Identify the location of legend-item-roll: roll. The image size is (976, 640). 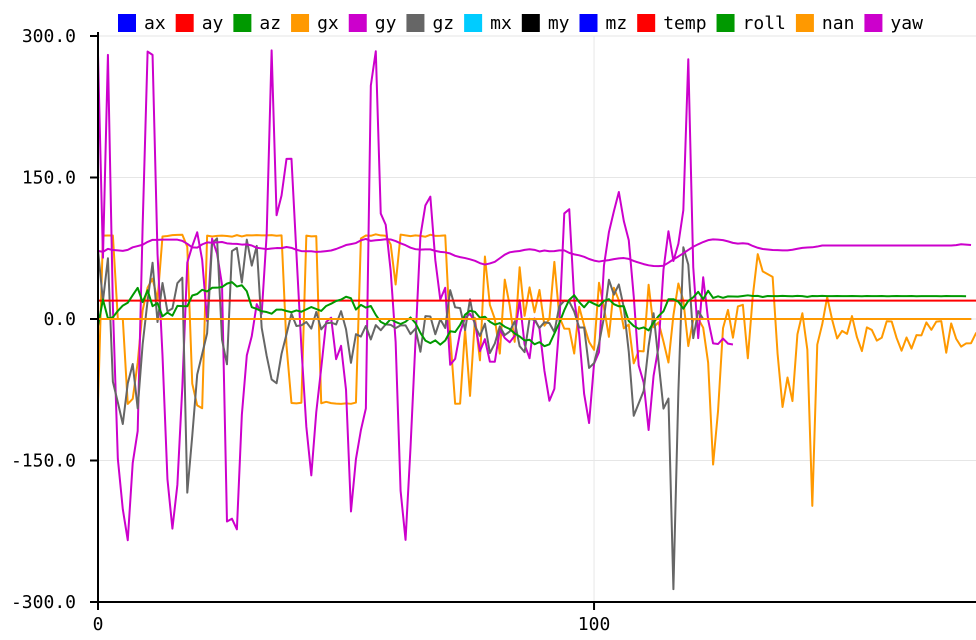
(751, 23).